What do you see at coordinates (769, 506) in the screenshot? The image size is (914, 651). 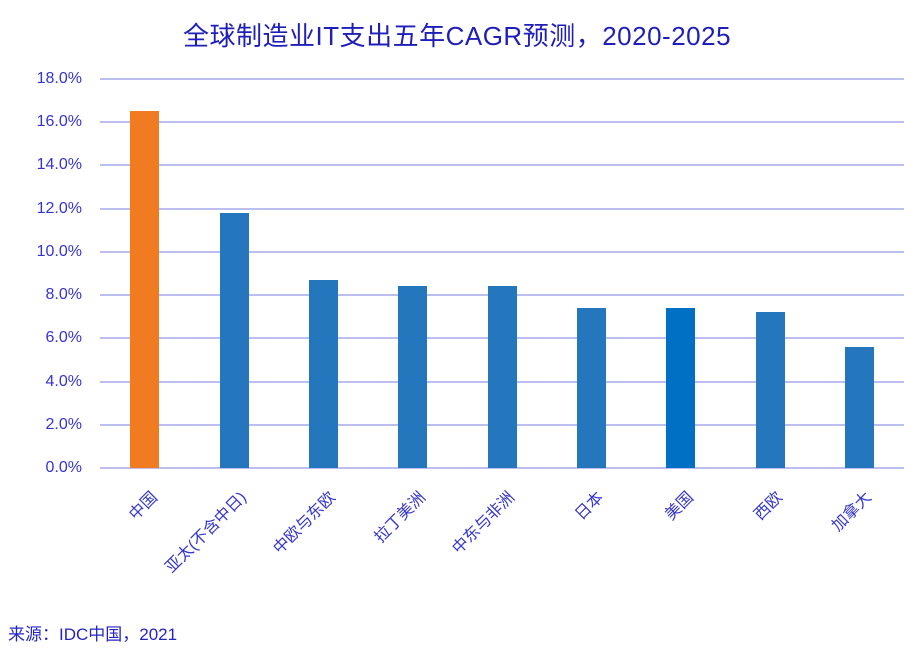 I see `x-axis-label: 西欧` at bounding box center [769, 506].